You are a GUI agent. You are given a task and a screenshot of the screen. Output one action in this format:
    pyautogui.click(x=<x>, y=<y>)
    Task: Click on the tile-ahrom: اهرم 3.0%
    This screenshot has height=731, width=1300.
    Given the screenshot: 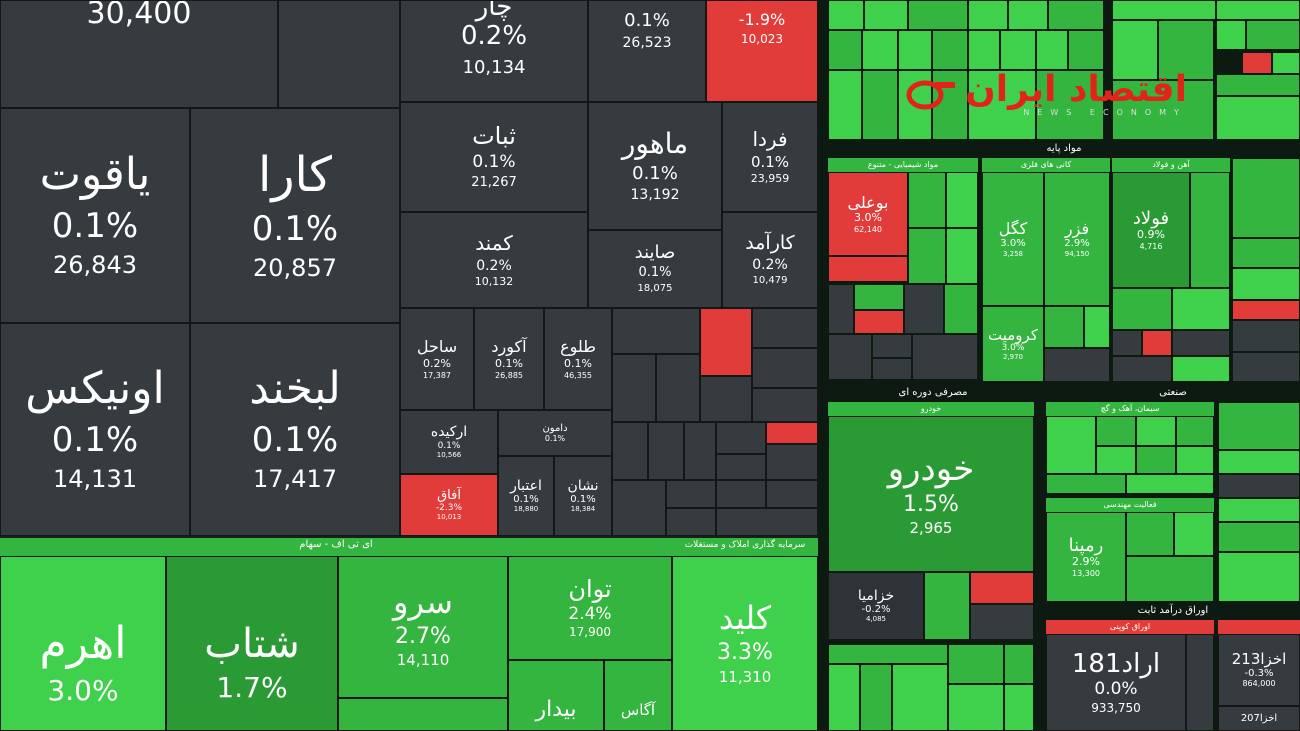 What is the action you would take?
    pyautogui.click(x=83, y=643)
    